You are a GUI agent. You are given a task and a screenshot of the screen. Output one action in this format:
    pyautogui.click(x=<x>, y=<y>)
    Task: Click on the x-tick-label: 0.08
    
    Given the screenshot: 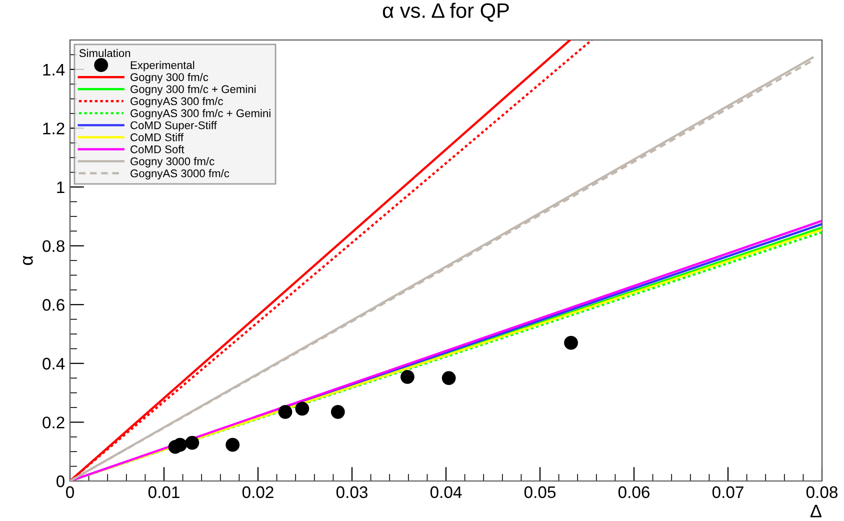 What is the action you would take?
    pyautogui.click(x=822, y=492)
    